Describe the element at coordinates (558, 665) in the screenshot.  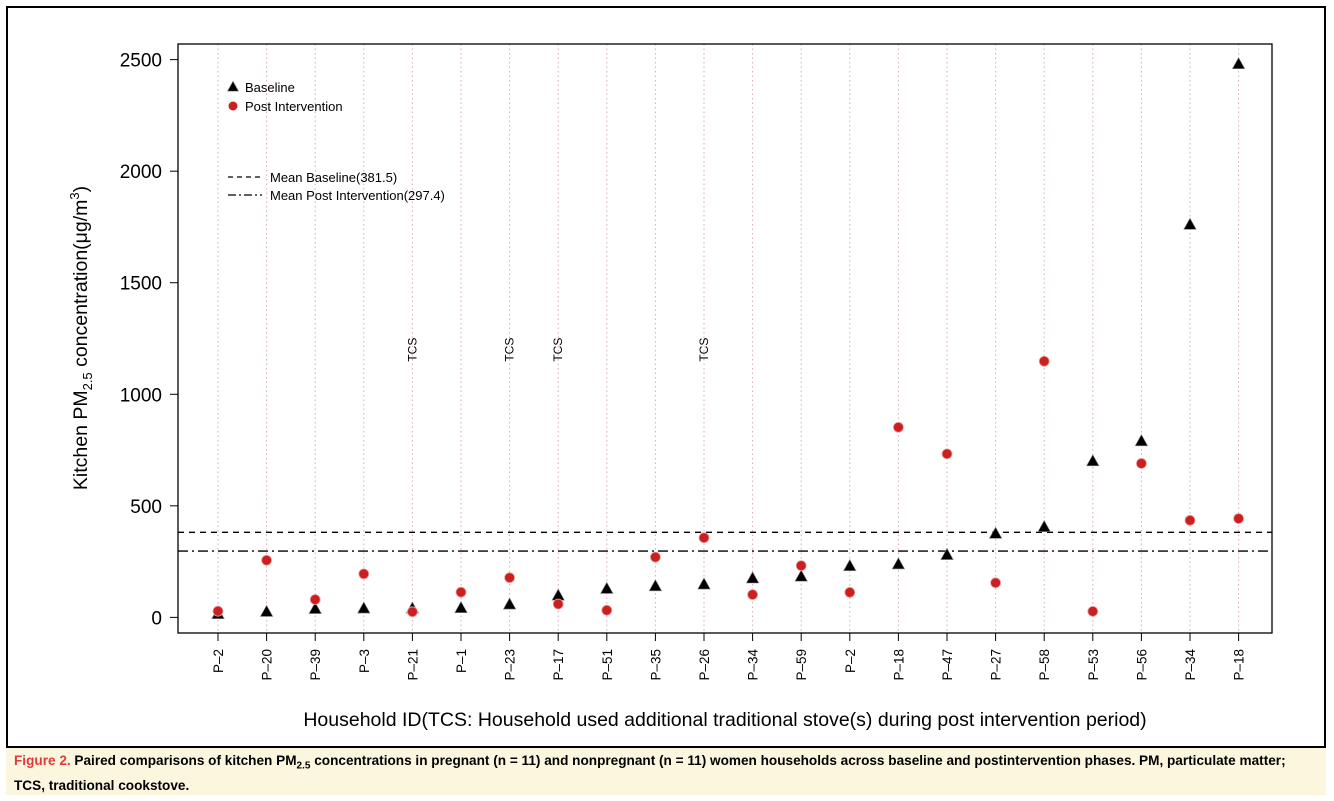
I see `x-tick-label: P–17` at that location.